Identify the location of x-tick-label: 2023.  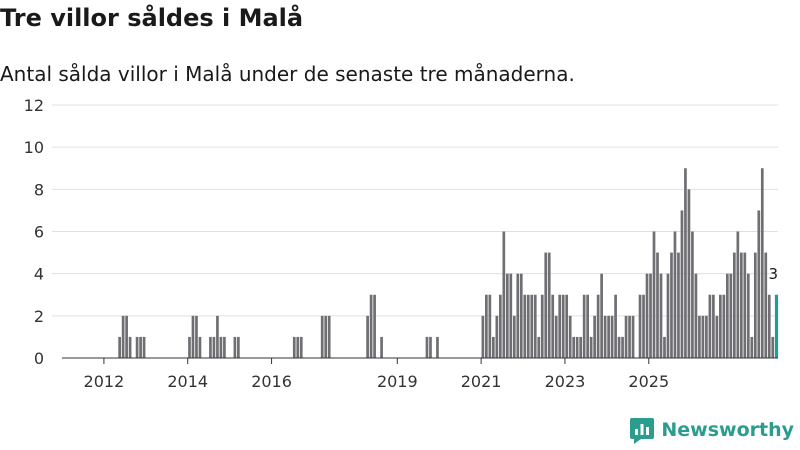
(565, 381).